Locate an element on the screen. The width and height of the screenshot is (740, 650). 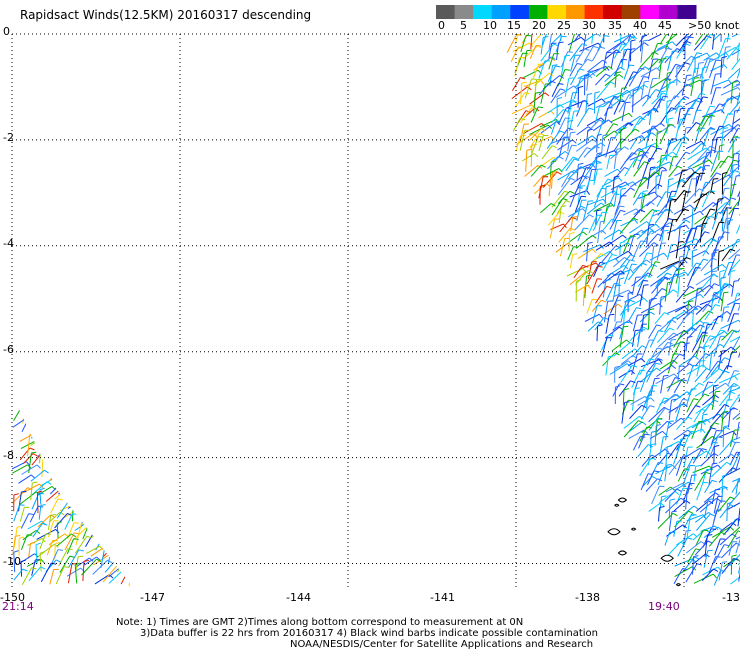
colorbar-tick-label: 35 is located at coordinates (615, 25).